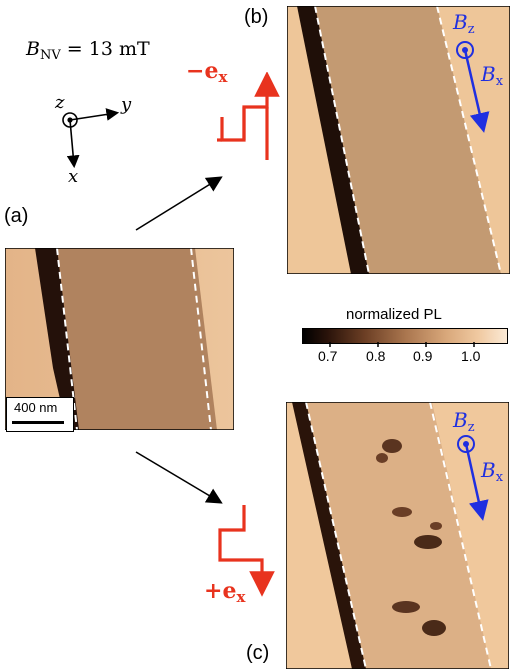 The image size is (515, 669). What do you see at coordinates (476, 482) in the screenshot?
I see `bx-arrow-c` at bounding box center [476, 482].